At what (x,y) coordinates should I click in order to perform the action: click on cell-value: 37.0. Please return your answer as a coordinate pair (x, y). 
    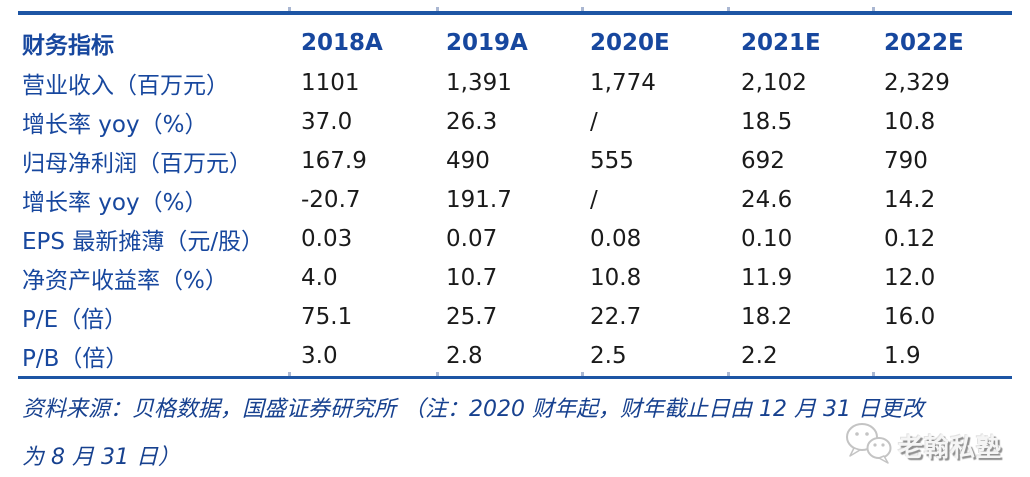
    Looking at the image, I should click on (327, 121).